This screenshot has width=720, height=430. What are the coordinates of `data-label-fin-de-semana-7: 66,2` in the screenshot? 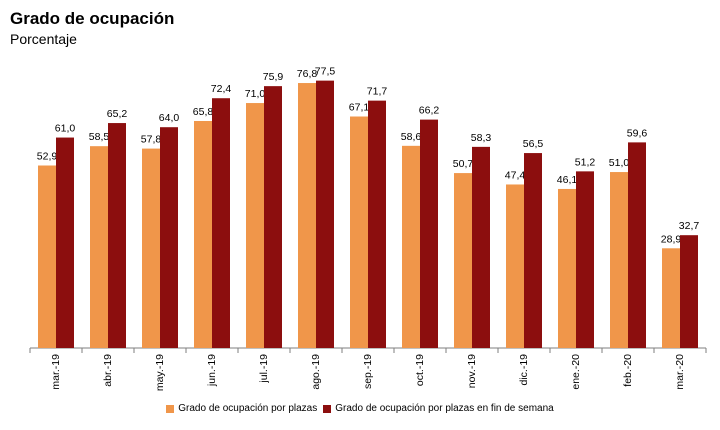 It's located at (429, 111).